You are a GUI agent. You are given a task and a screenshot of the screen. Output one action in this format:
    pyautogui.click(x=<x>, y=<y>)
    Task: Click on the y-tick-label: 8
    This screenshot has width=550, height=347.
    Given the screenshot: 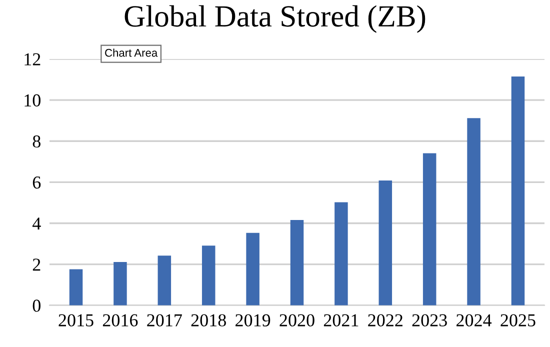 What is the action you would take?
    pyautogui.click(x=36, y=141)
    